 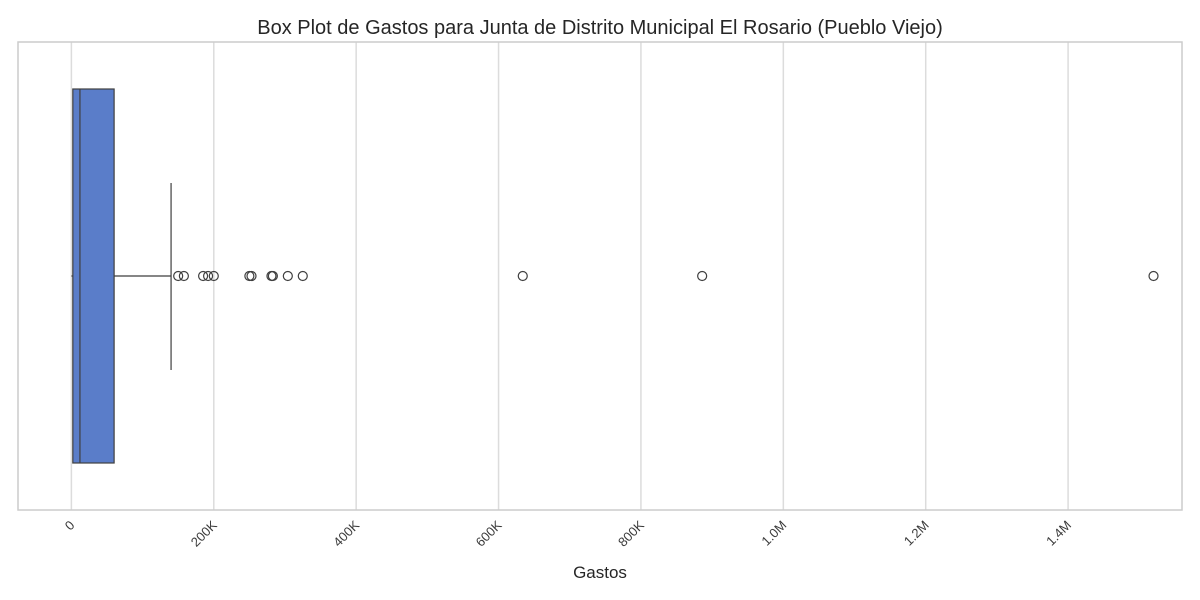 What do you see at coordinates (70, 526) in the screenshot?
I see `x-tick-label: 0` at bounding box center [70, 526].